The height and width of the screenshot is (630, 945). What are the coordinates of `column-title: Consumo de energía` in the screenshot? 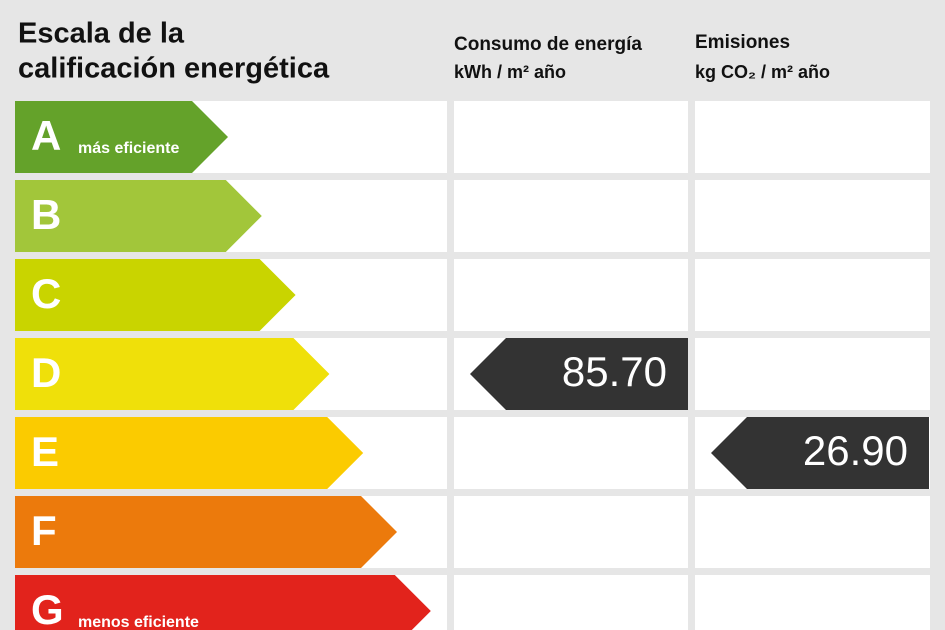 It's located at (548, 44).